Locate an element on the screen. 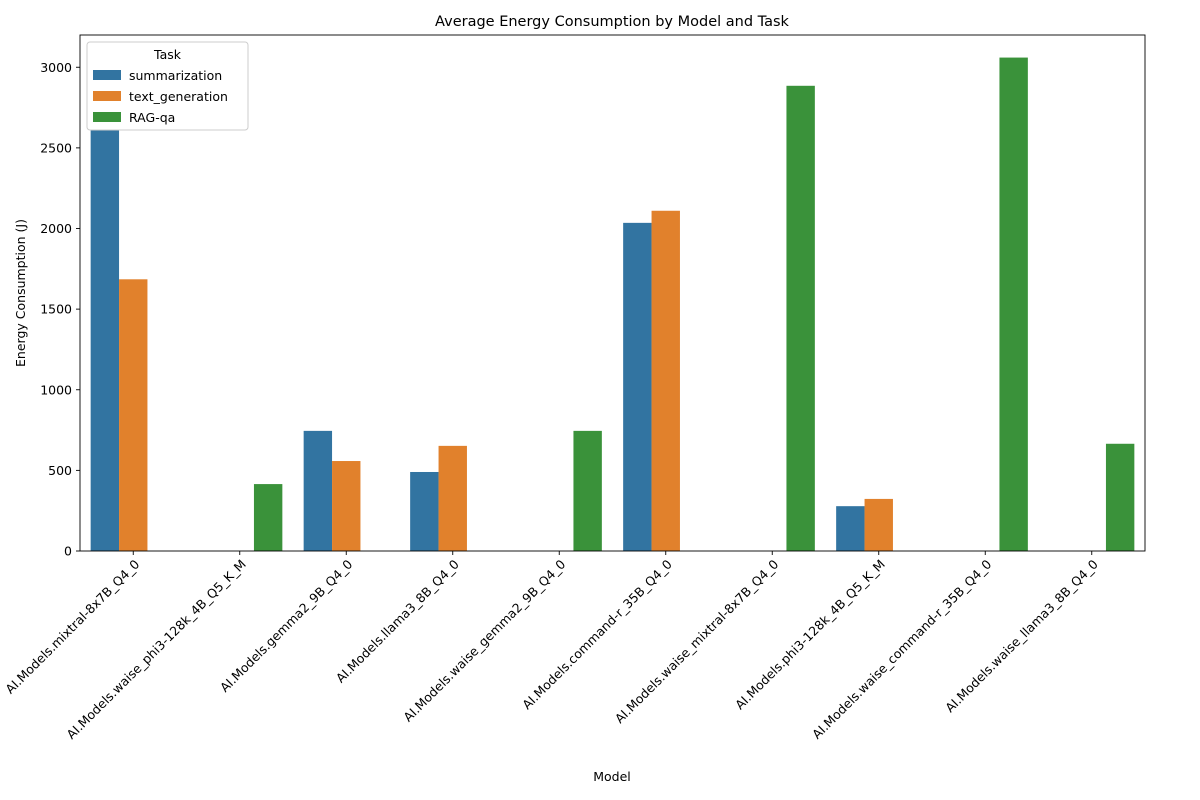 The width and height of the screenshot is (1200, 800). y-tick-label: 1000 is located at coordinates (56, 389).